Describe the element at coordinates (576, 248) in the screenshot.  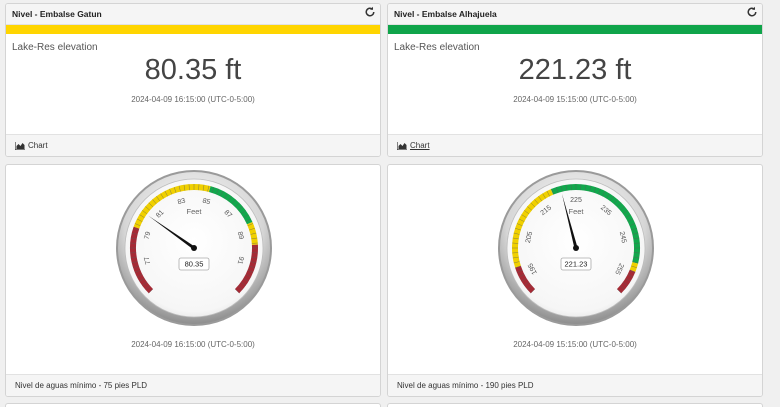
I see `gauge-pivot` at that location.